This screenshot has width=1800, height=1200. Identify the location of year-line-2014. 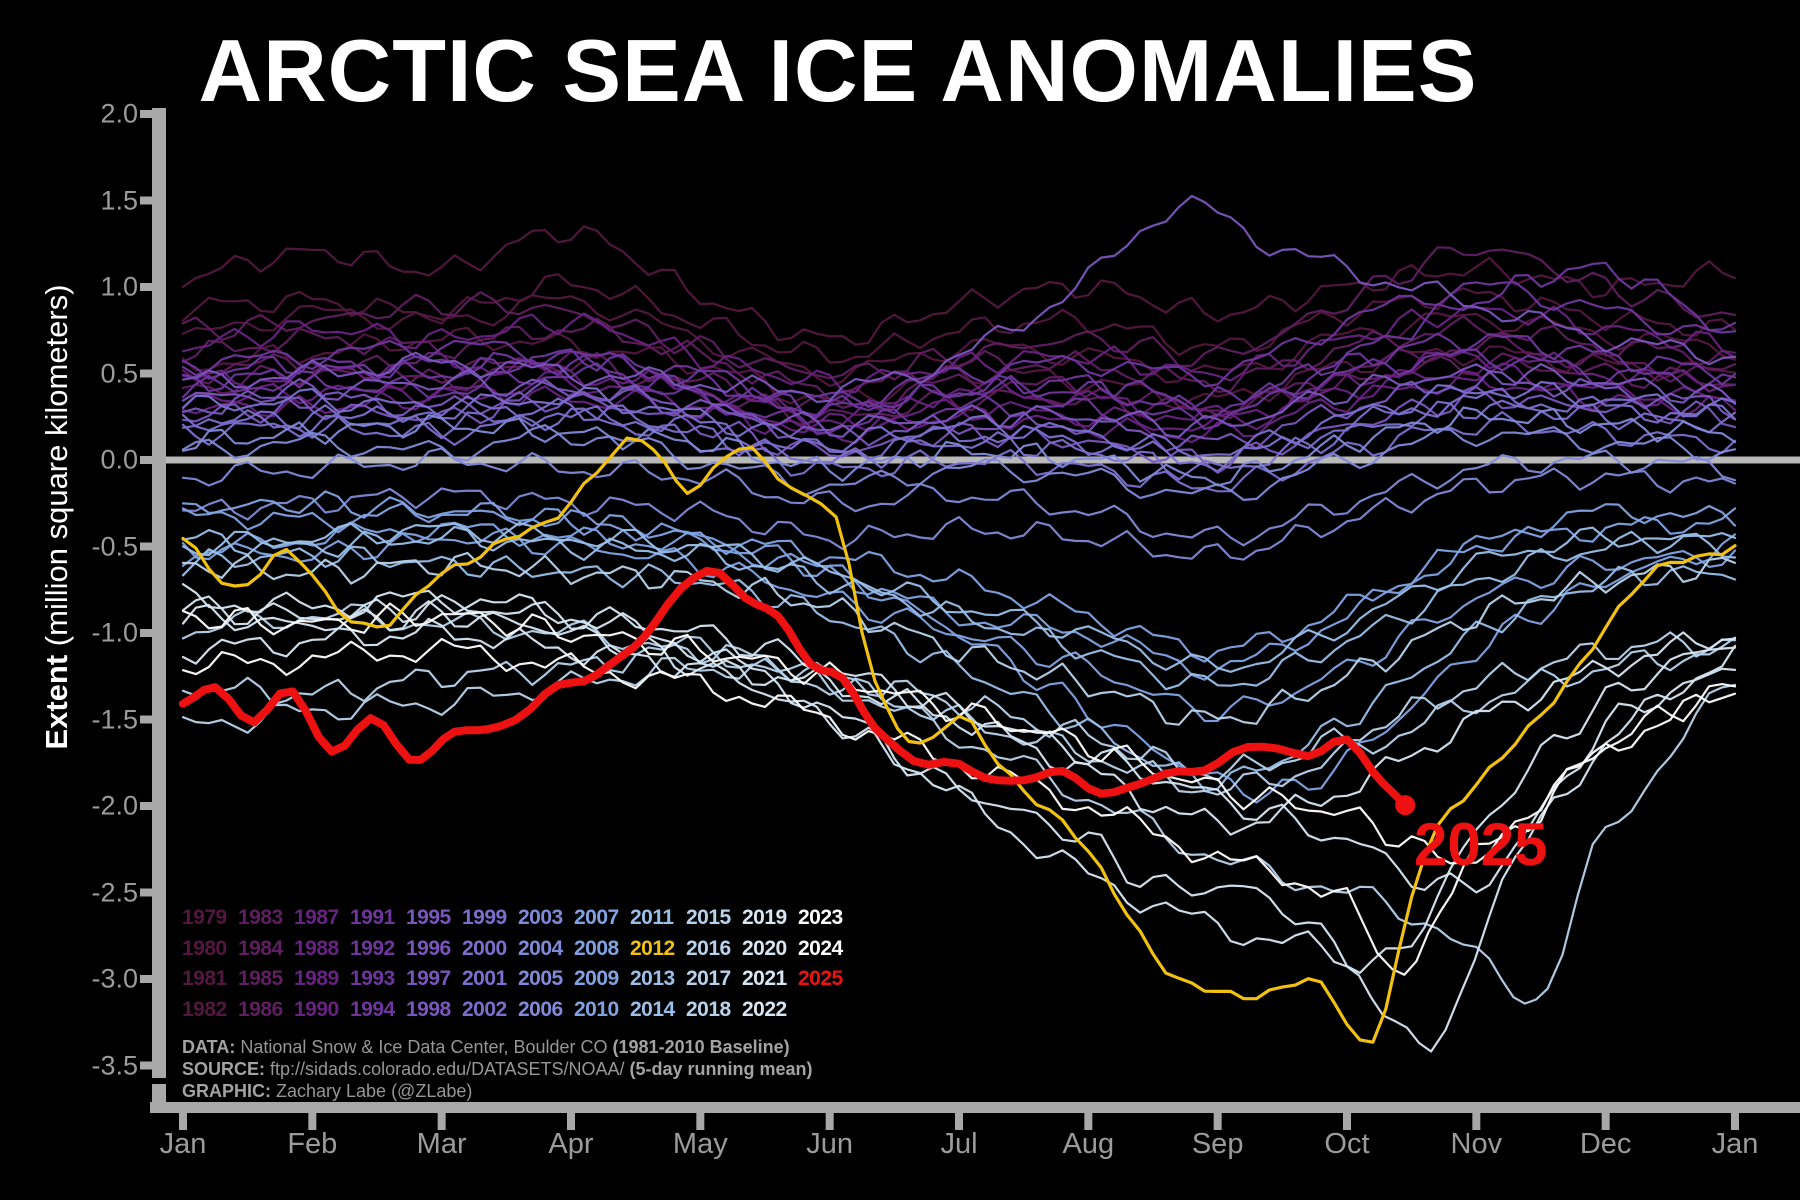
(959, 608).